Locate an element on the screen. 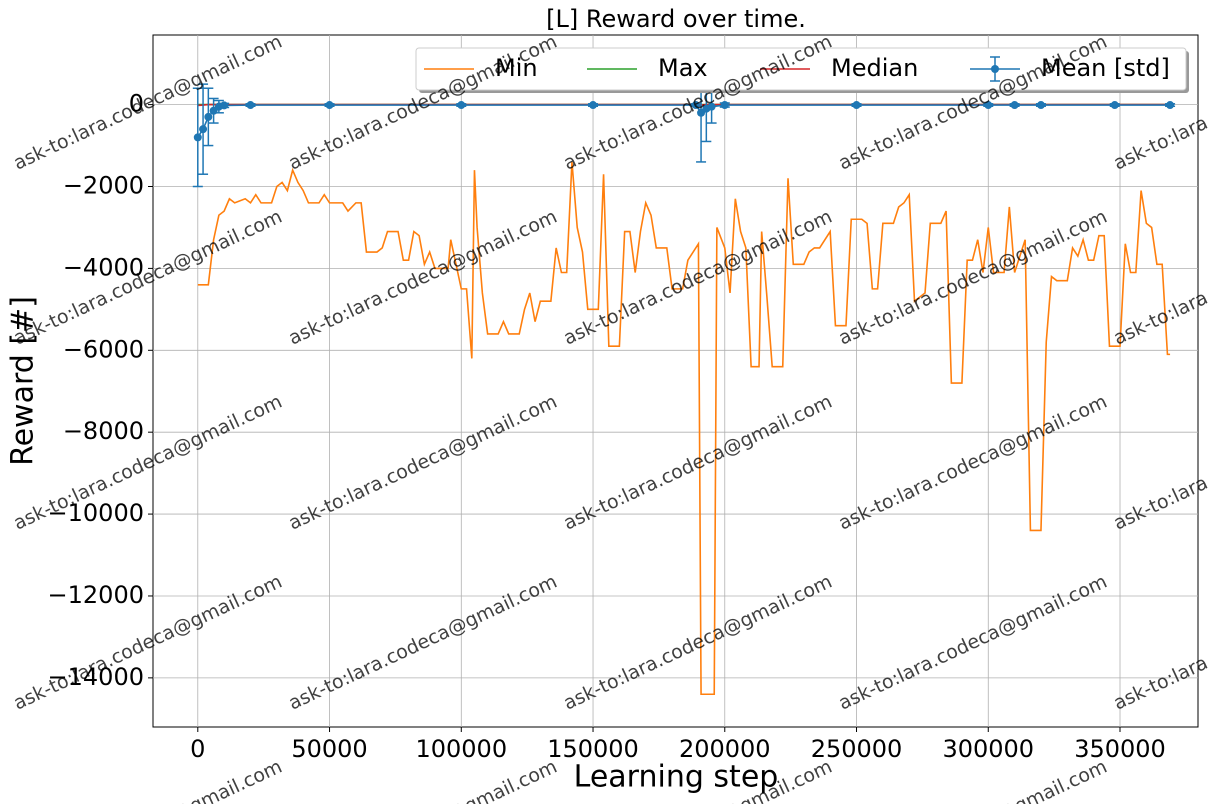 The image size is (1208, 804). y-tick-label: 0 is located at coordinates (136, 104).